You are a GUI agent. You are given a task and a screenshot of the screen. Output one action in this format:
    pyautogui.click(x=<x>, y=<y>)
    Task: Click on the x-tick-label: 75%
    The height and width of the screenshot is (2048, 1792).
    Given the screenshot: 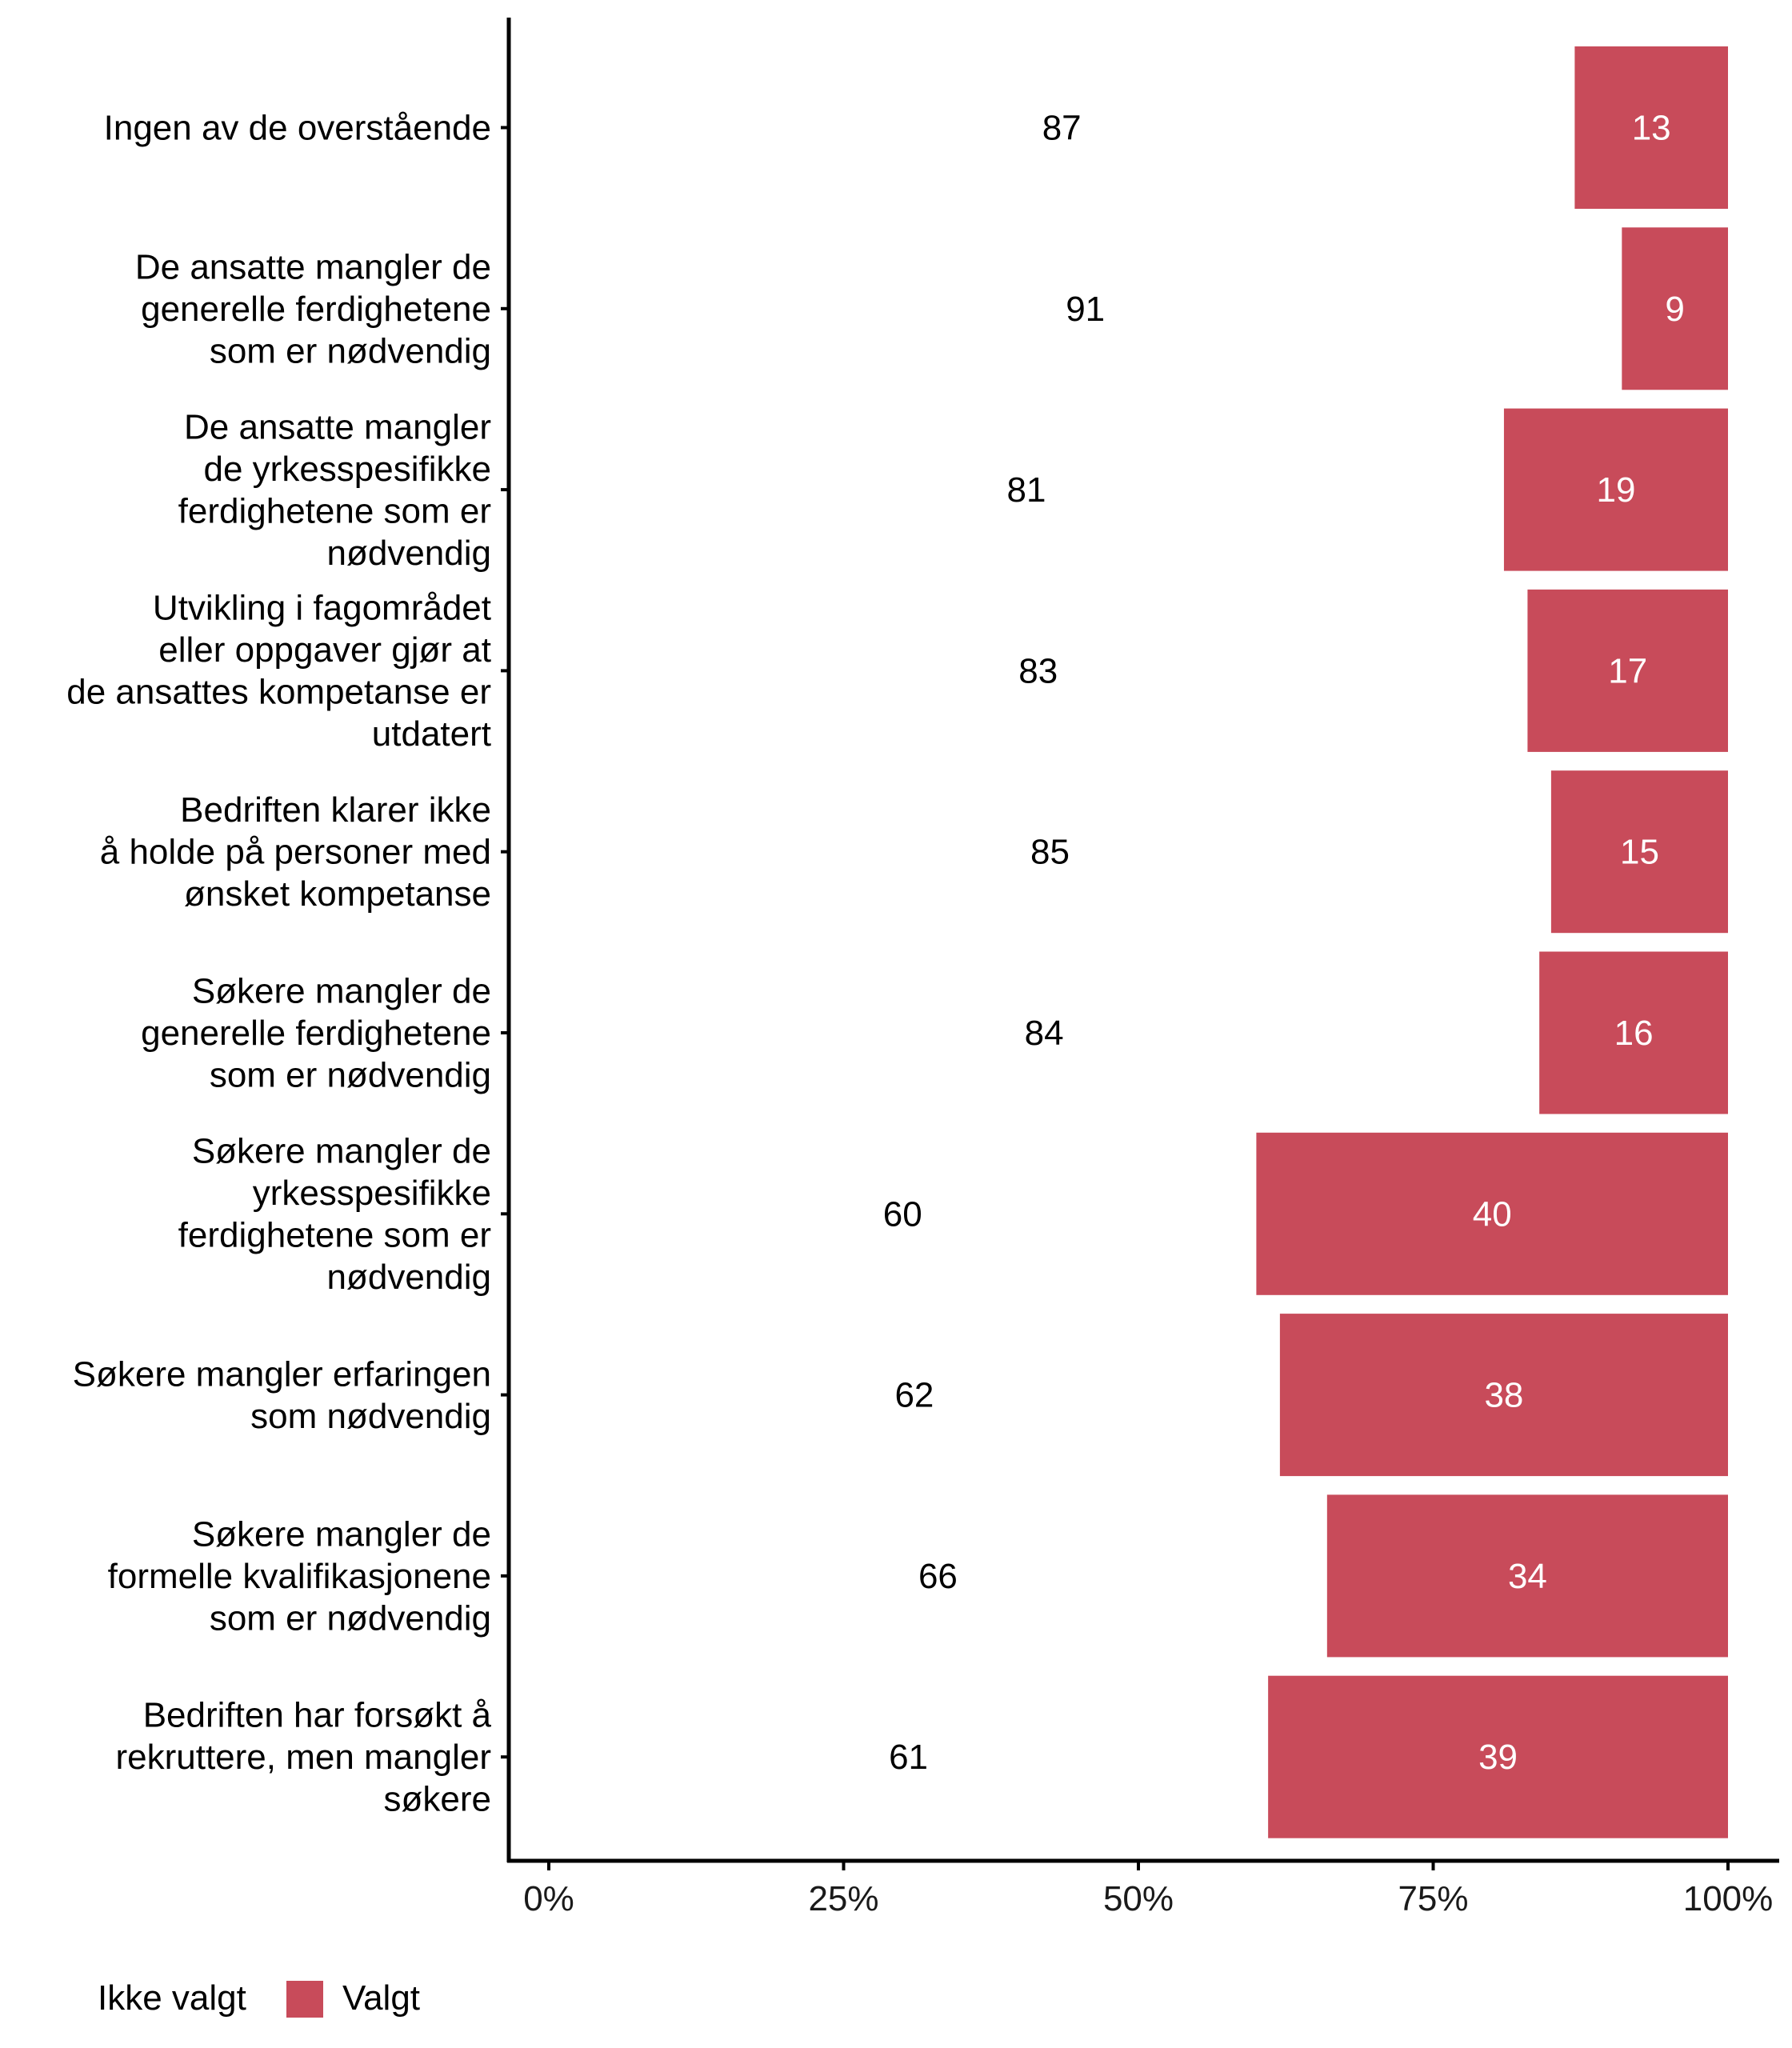 What is the action you would take?
    pyautogui.click(x=1433, y=1898)
    